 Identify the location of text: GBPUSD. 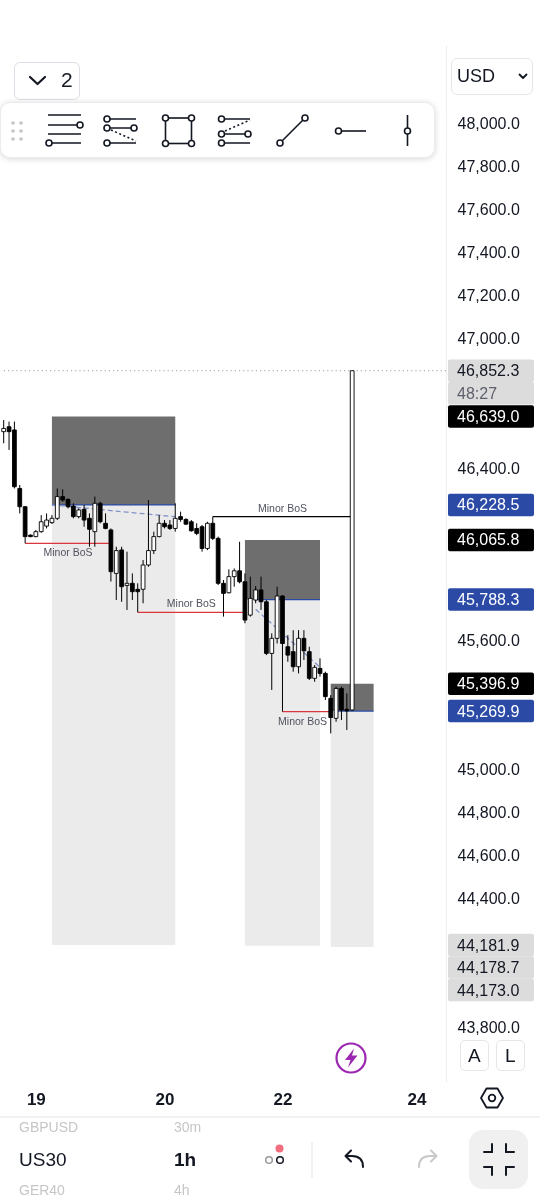
(49, 1127).